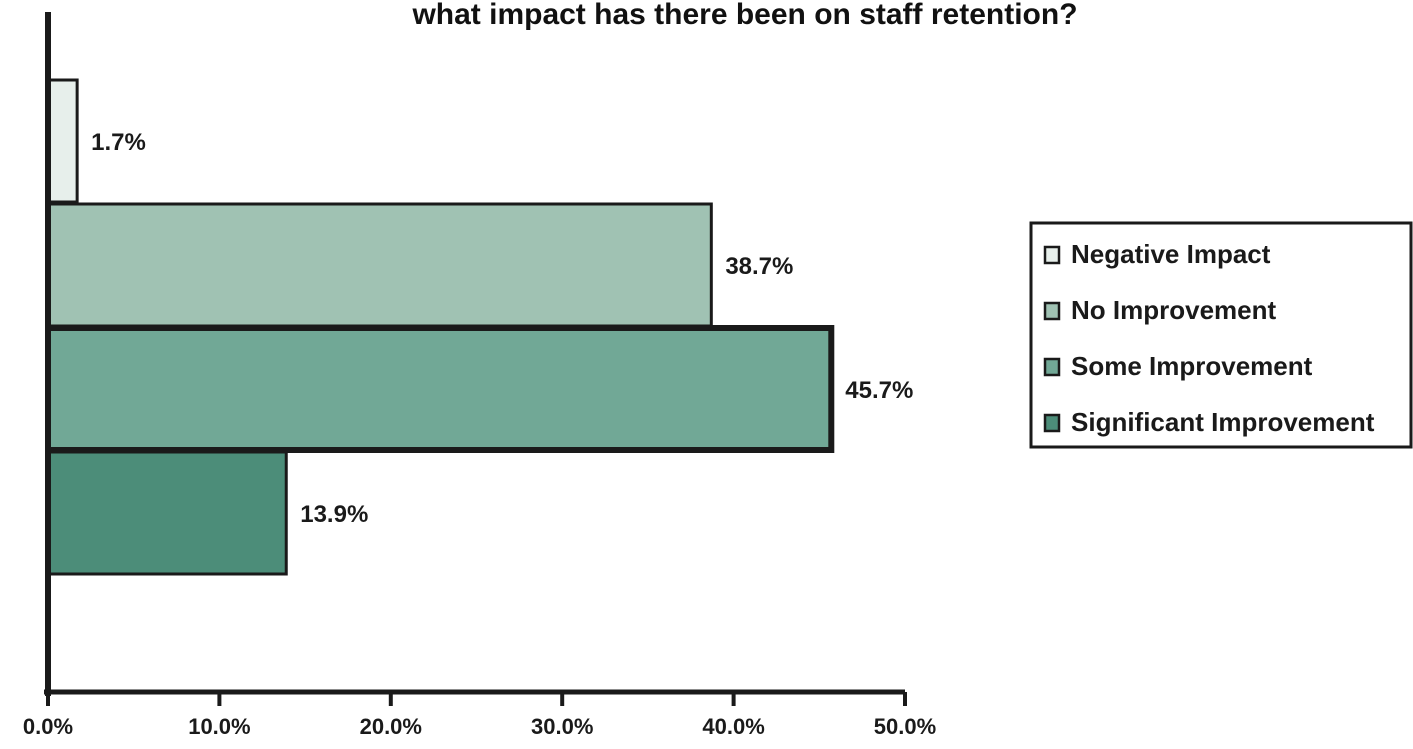 The image size is (1413, 749). Describe the element at coordinates (334, 514) in the screenshot. I see `value-label-significant-improvement: 13.9%` at that location.